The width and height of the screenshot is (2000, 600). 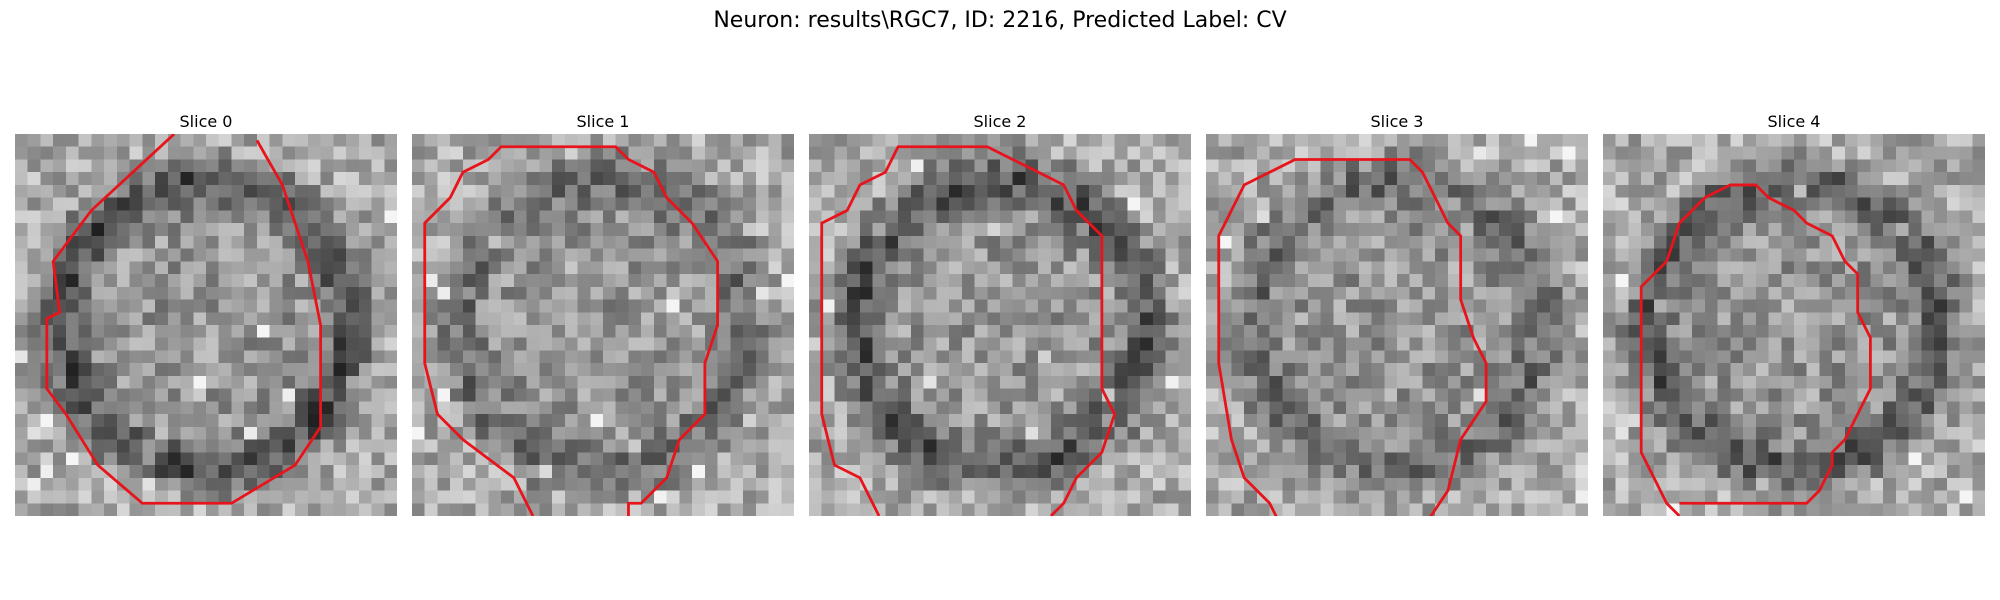 I want to click on slice-title-3: Slice 3, so click(x=1397, y=121).